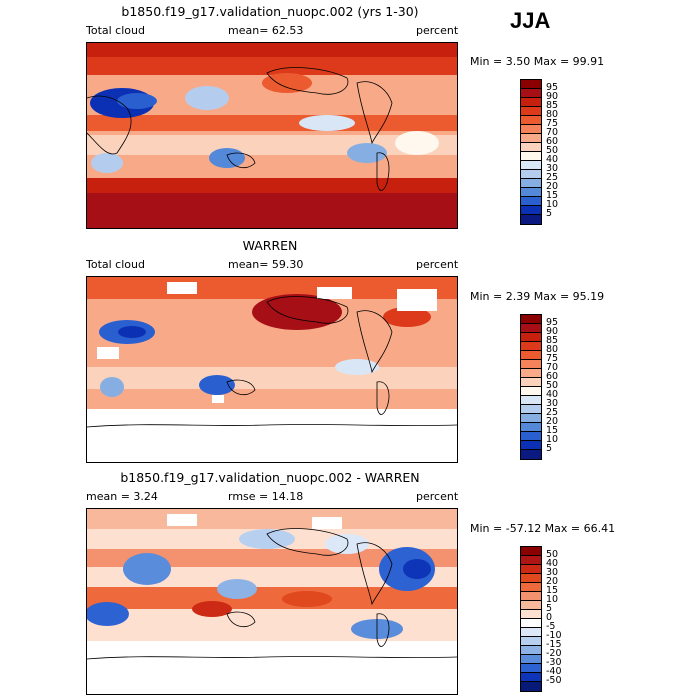  What do you see at coordinates (272, 601) in the screenshot?
I see `map-diff-field` at bounding box center [272, 601].